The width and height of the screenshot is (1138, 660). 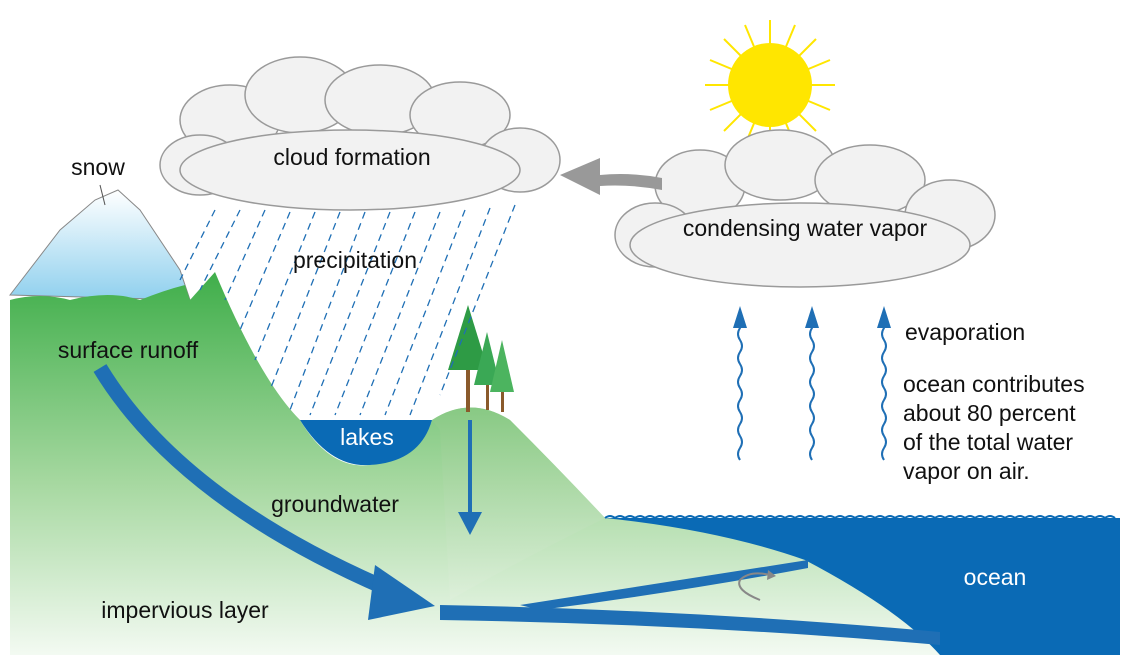 I want to click on underground-flow, so click(x=664, y=585).